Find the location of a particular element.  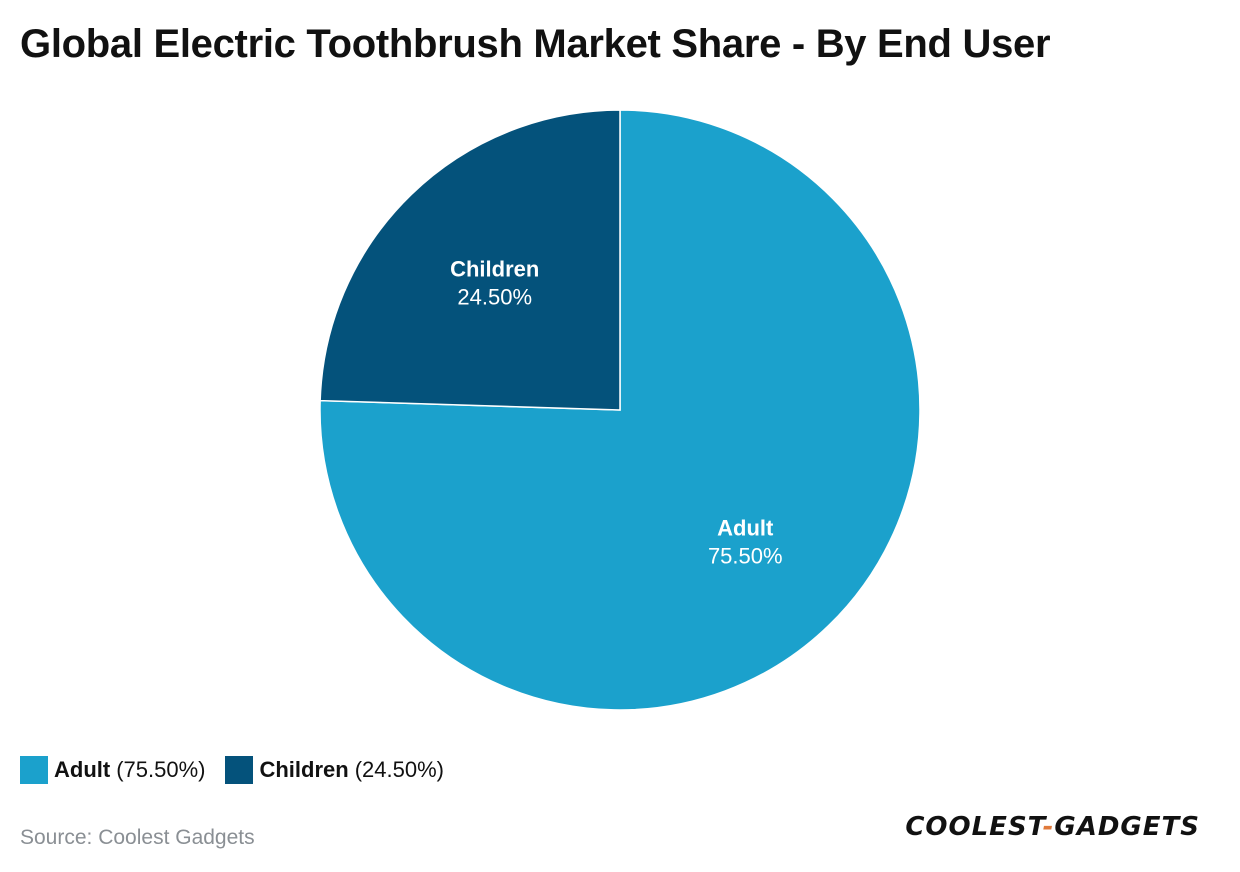

slice-label-children: Children is located at coordinates (494, 269).